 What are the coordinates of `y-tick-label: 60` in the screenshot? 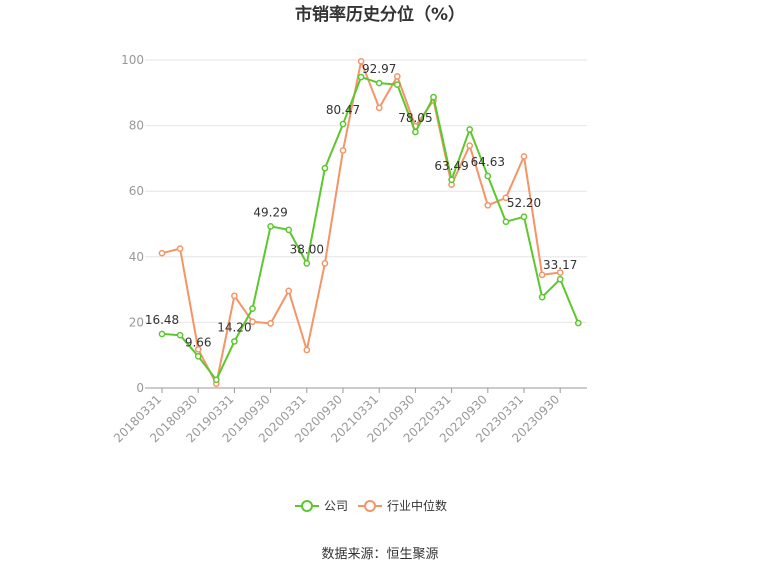 It's located at (136, 191).